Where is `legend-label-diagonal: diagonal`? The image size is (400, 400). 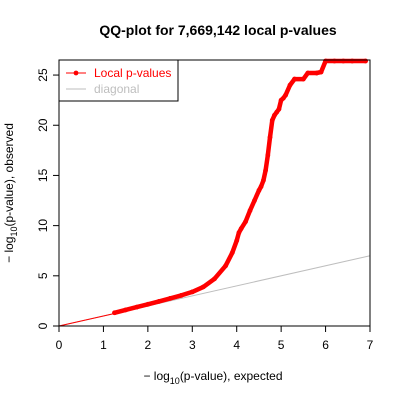 legend-label-diagonal: diagonal is located at coordinates (116, 89).